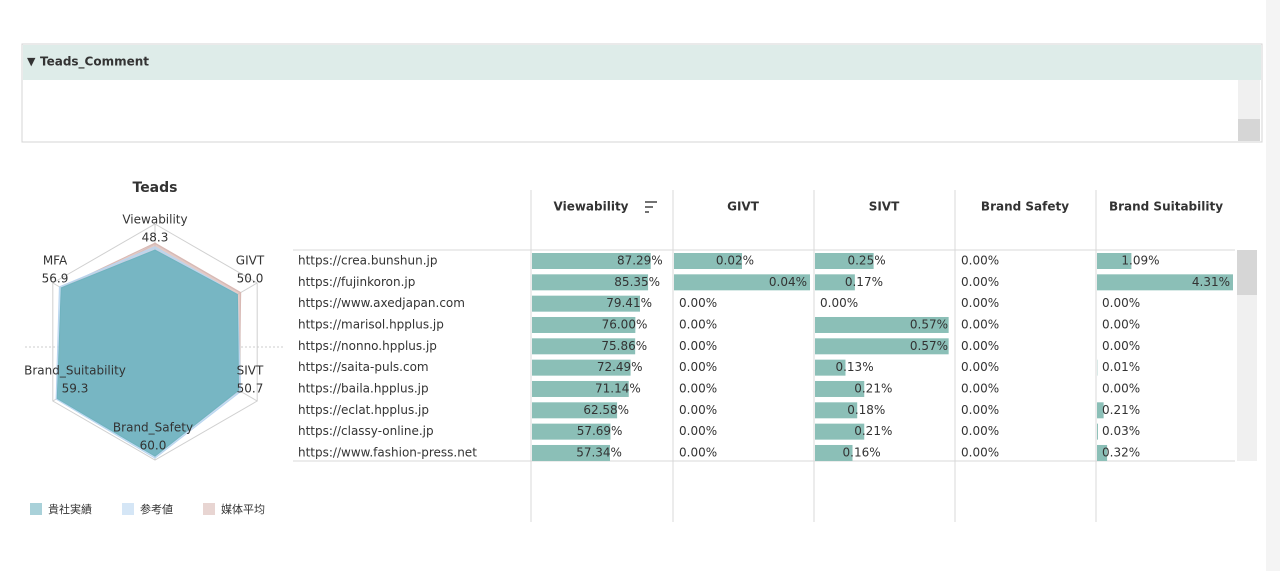  What do you see at coordinates (625, 324) in the screenshot?
I see `cell-label: 76.00%` at bounding box center [625, 324].